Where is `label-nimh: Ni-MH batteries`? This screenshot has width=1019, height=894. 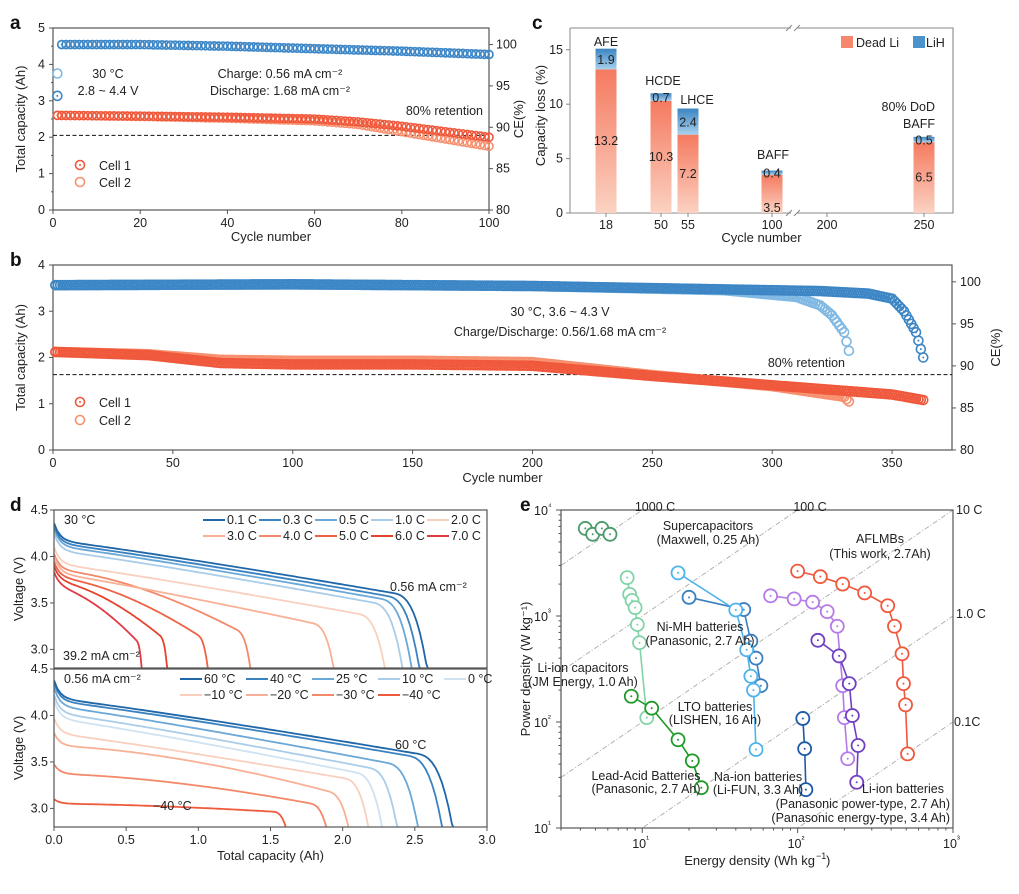
label-nimh: Ni-MH batteries is located at coordinates (700, 627).